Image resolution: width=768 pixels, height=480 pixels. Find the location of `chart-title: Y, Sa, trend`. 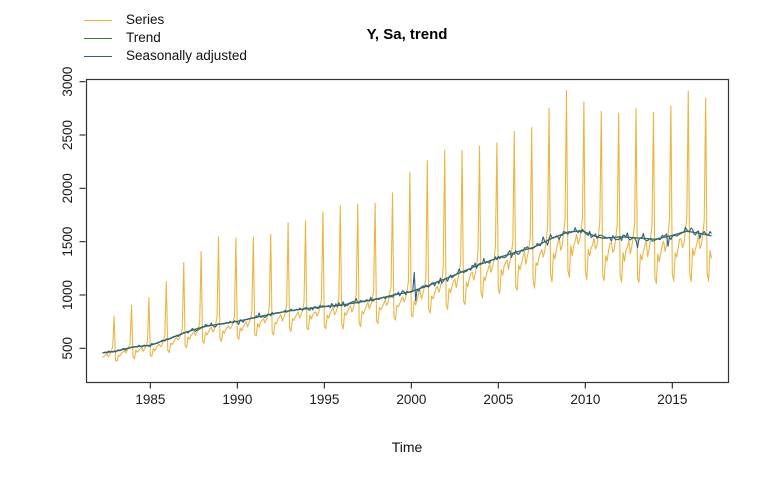

chart-title: Y, Sa, trend is located at coordinates (407, 34).